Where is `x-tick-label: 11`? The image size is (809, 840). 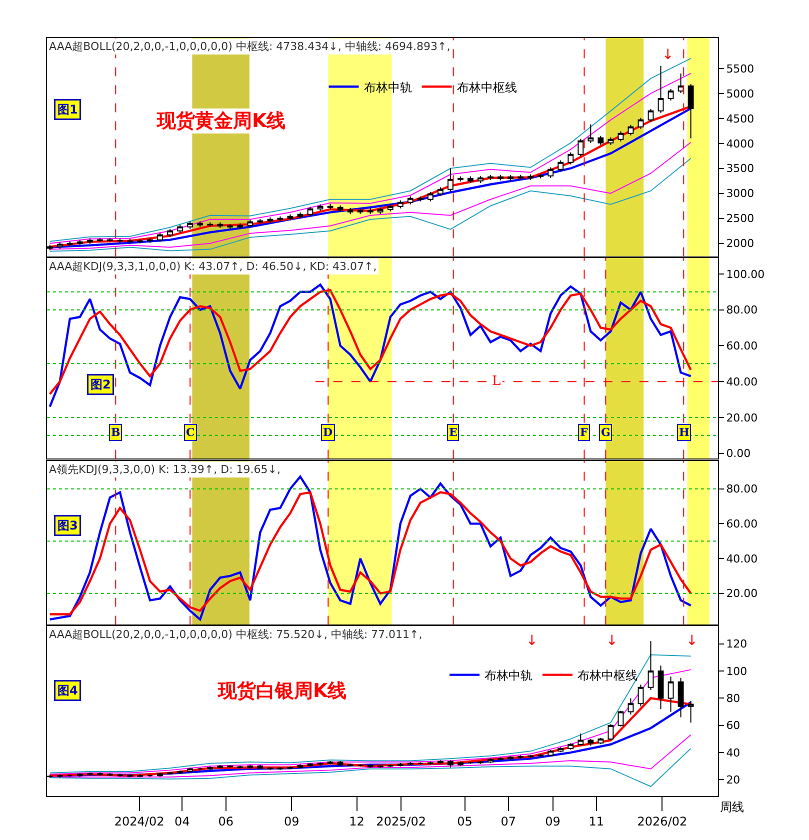 x-tick-label: 11 is located at coordinates (596, 821).